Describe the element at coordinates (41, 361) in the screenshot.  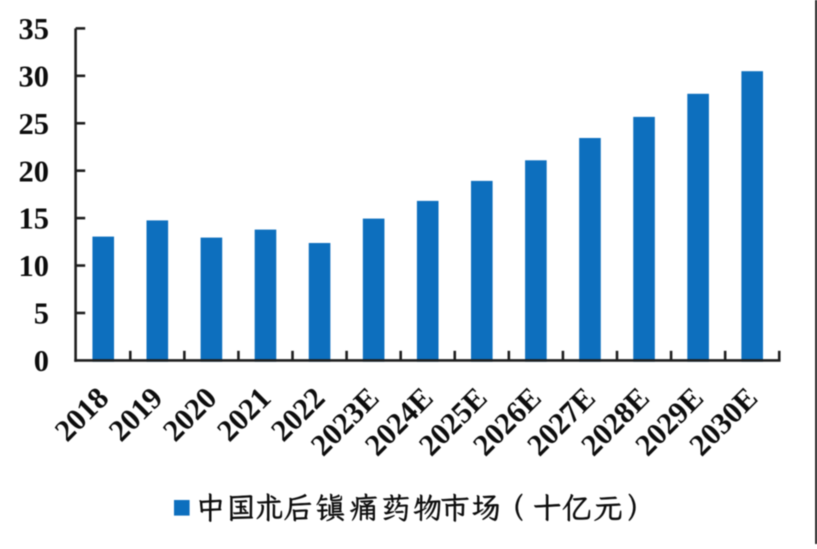
I see `svg-text: 0` at that location.